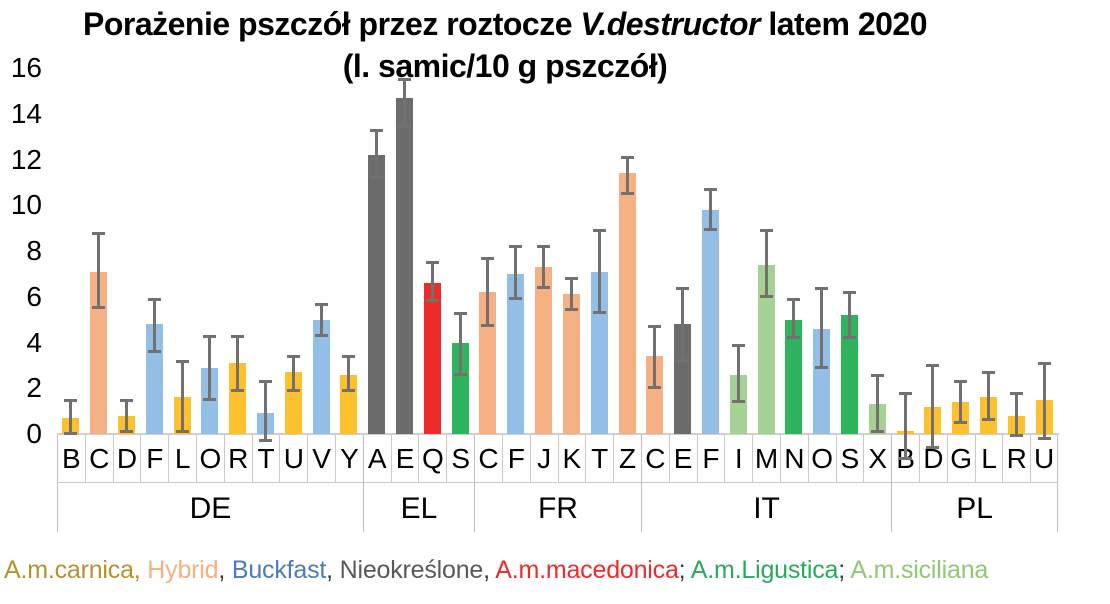 The width and height of the screenshot is (1110, 604). Describe the element at coordinates (349, 390) in the screenshot. I see `error-bar-cap-bottom-DE-Y` at that location.